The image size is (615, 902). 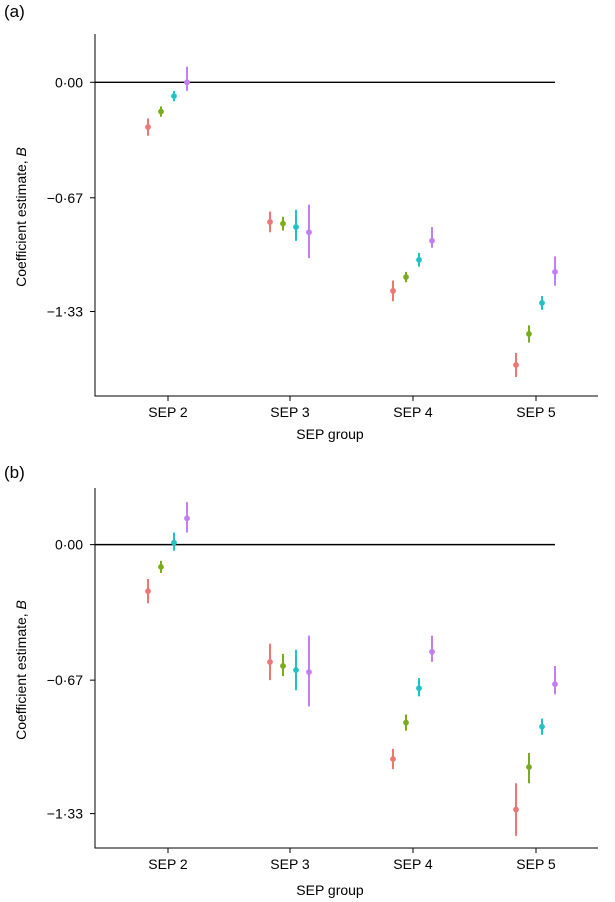 I want to click on panel-b-ytick-label: −0·67, so click(x=65, y=680).